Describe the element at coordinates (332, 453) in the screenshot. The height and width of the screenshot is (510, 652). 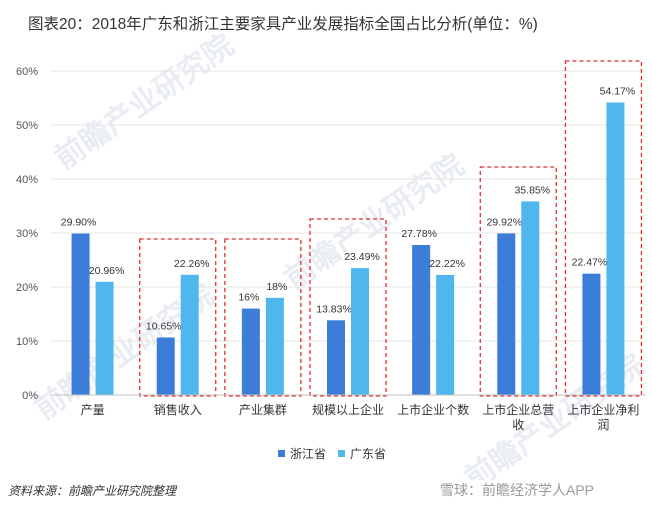
I see `chart-legend: 浙江省 广东省` at that location.